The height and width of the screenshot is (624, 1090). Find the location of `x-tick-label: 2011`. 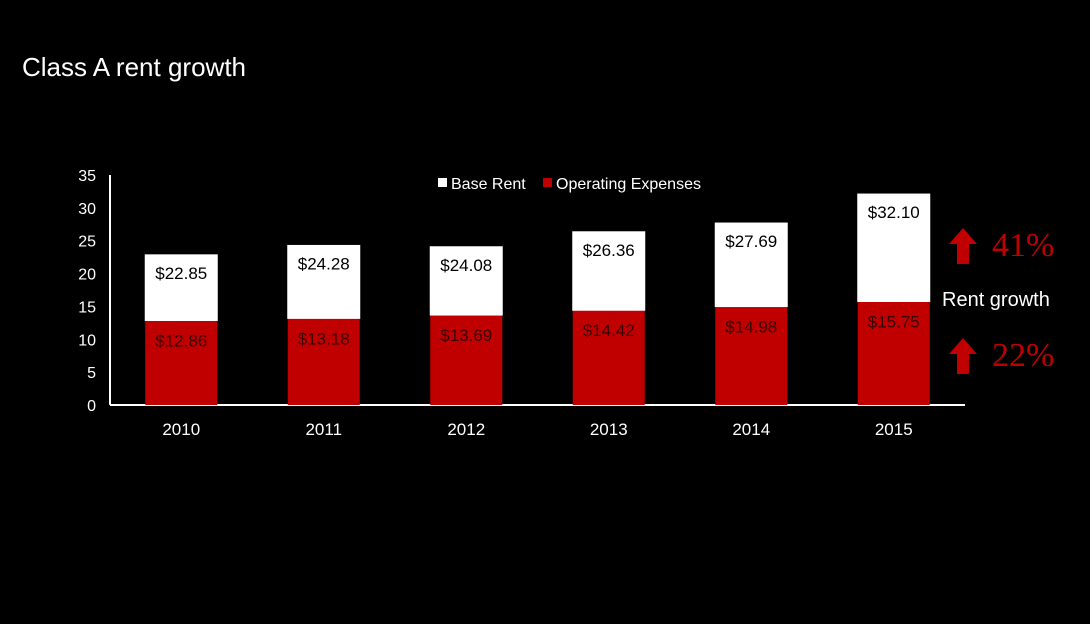

x-tick-label: 2011 is located at coordinates (323, 429).